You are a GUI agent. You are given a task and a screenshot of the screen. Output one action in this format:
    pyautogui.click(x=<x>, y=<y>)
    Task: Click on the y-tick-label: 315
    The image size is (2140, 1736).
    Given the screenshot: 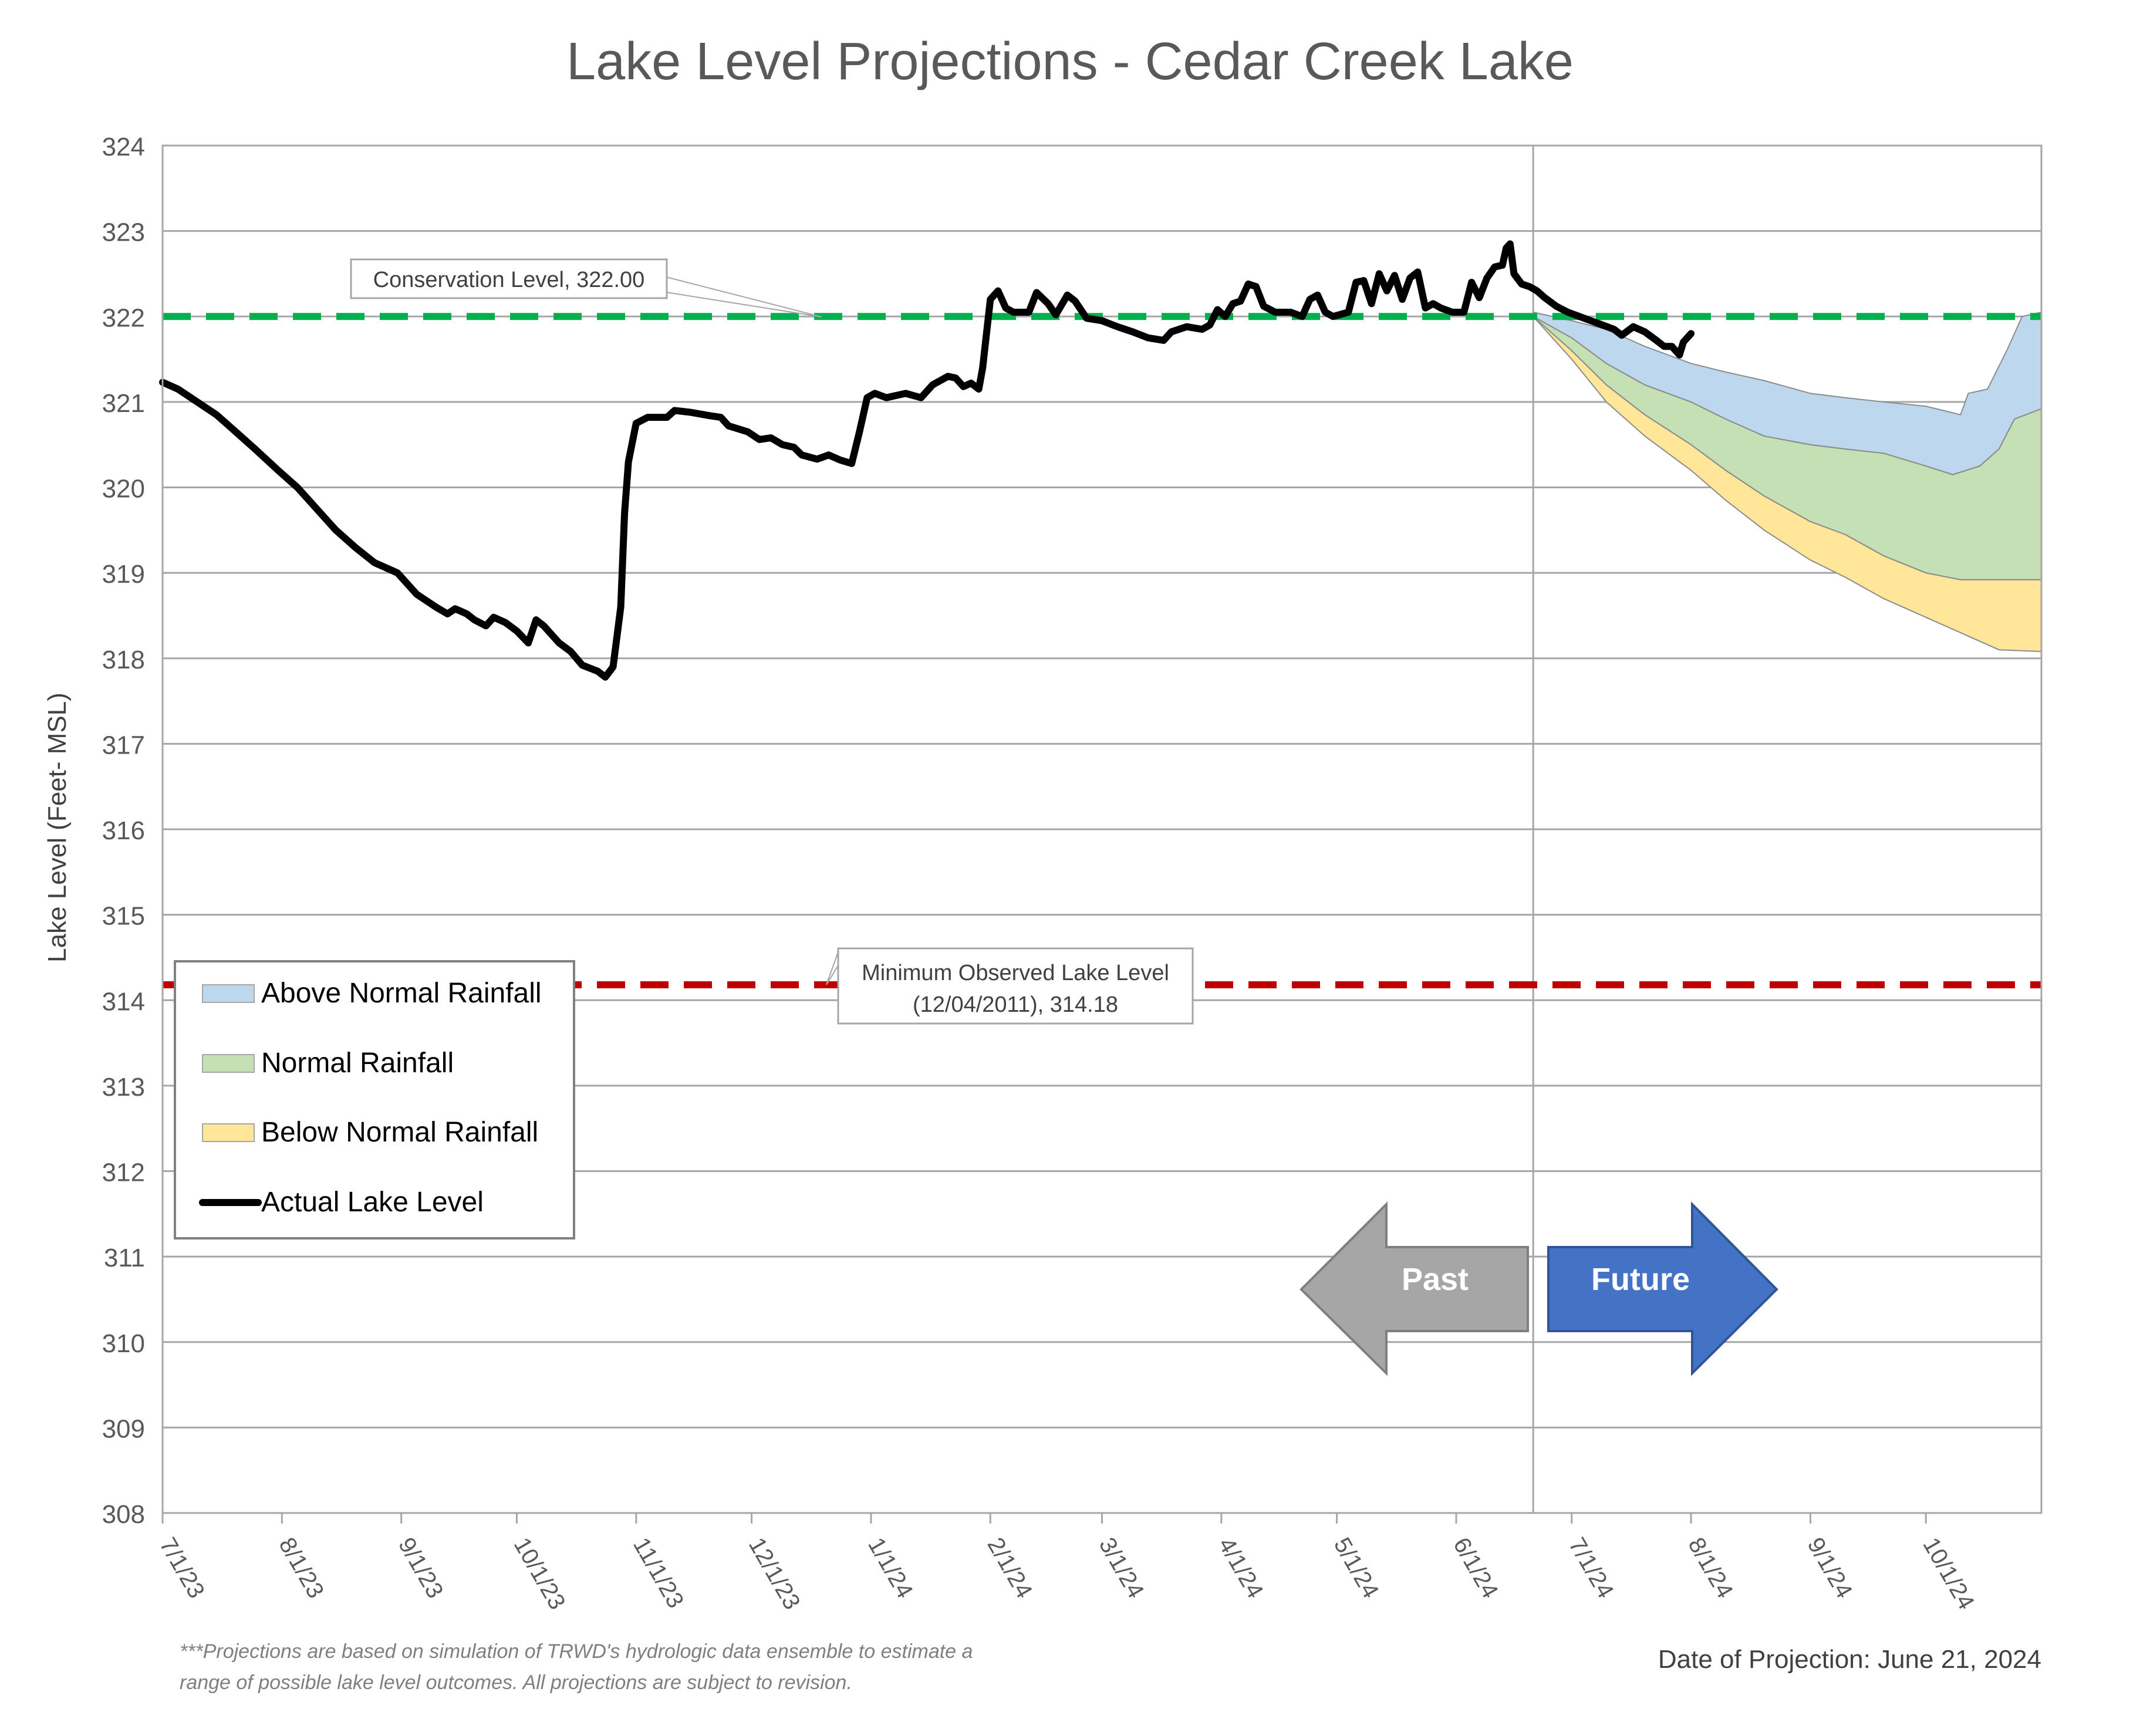 What is the action you would take?
    pyautogui.click(x=123, y=916)
    